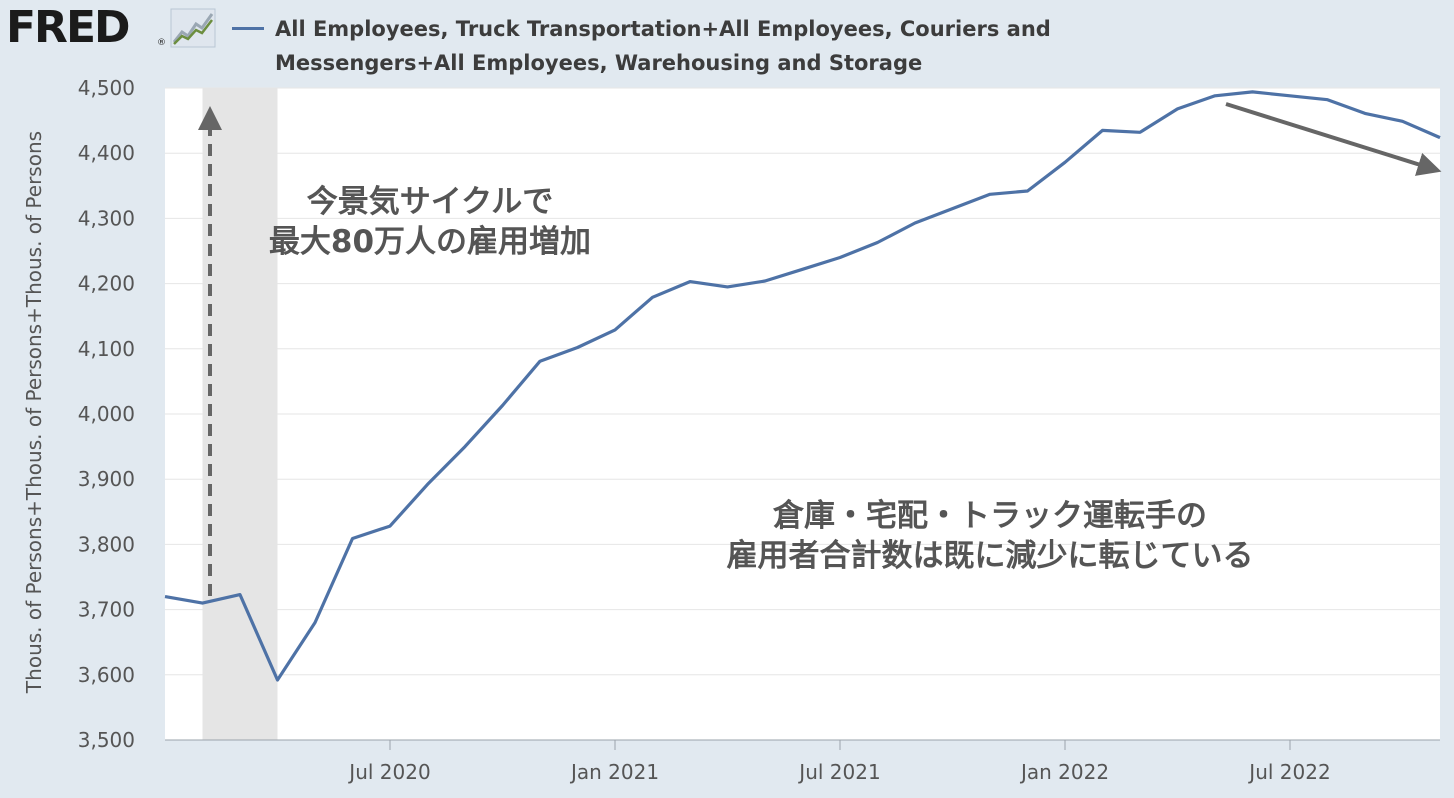 Image resolution: width=1454 pixels, height=798 pixels. I want to click on fred-logo: FRED, so click(68, 27).